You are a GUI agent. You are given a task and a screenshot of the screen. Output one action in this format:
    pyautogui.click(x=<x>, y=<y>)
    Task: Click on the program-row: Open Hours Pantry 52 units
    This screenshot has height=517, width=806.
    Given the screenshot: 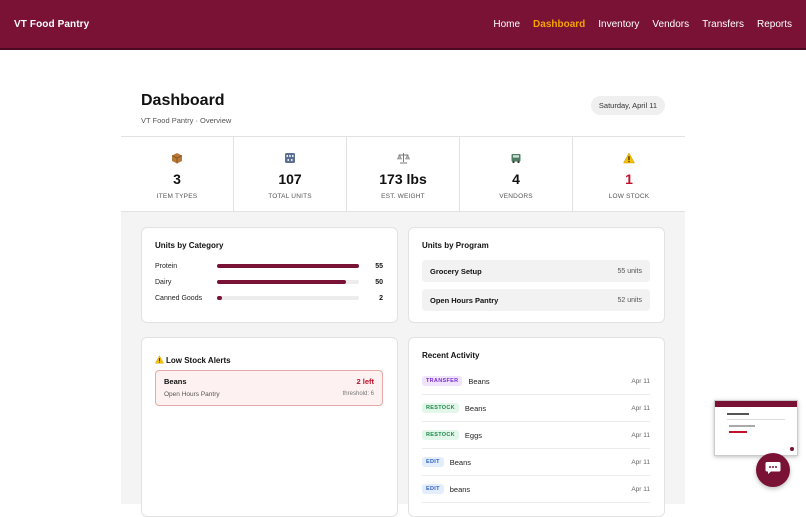 What is the action you would take?
    pyautogui.click(x=536, y=300)
    